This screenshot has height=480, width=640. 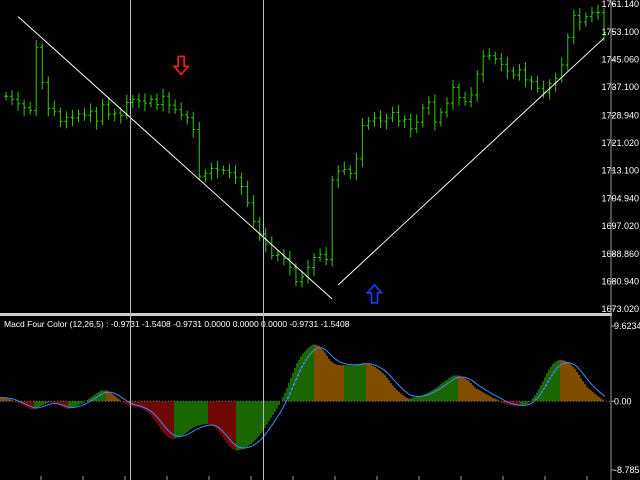 What do you see at coordinates (620, 170) in the screenshot?
I see `price-tick-label: 1713.100` at bounding box center [620, 170].